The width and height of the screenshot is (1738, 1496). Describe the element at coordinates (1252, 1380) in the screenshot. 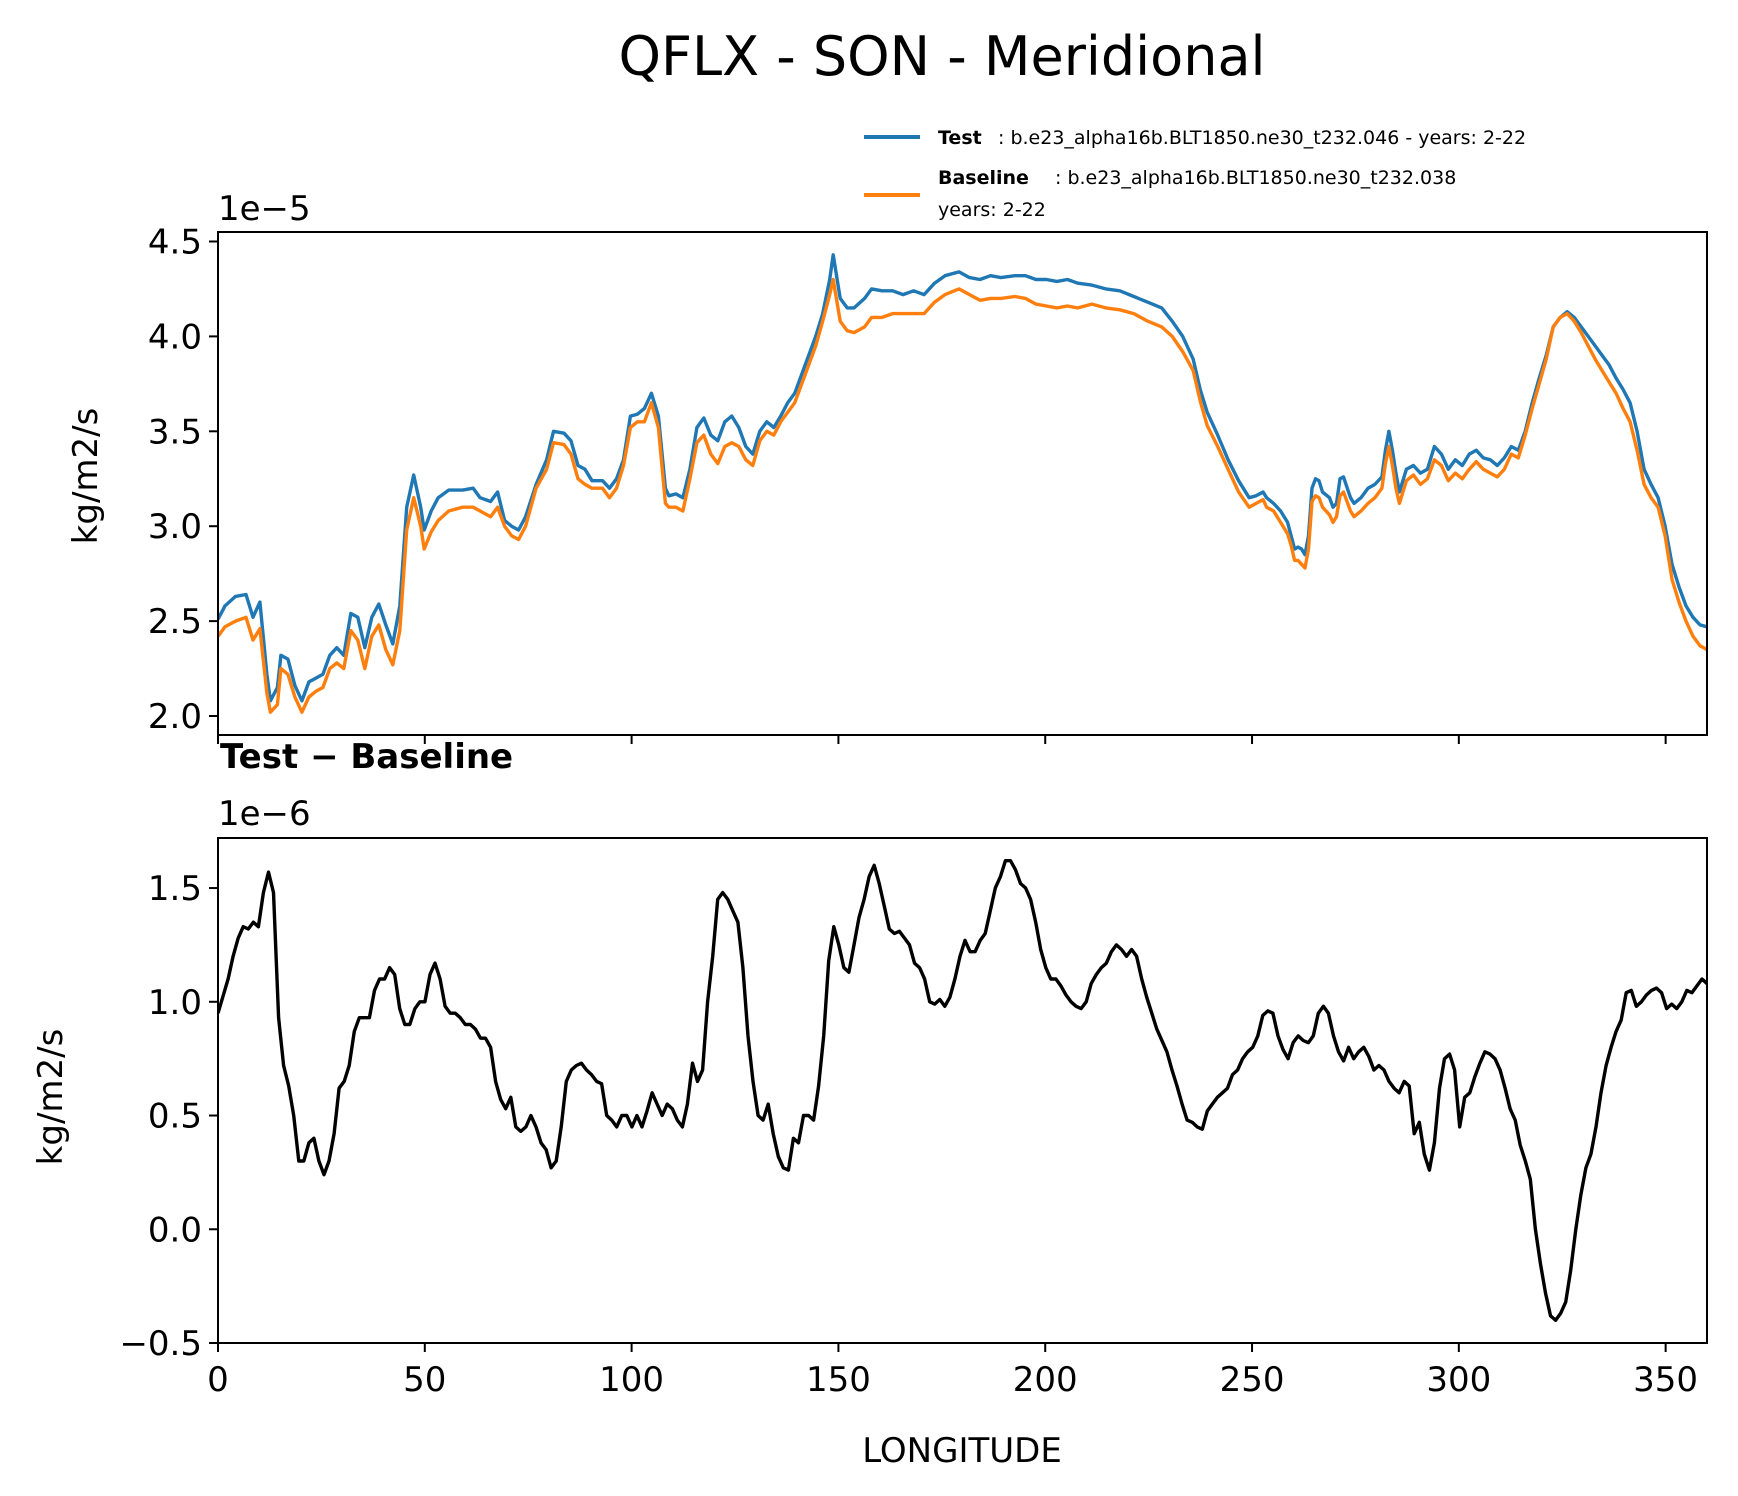

I see `x-tick-label: 250` at that location.